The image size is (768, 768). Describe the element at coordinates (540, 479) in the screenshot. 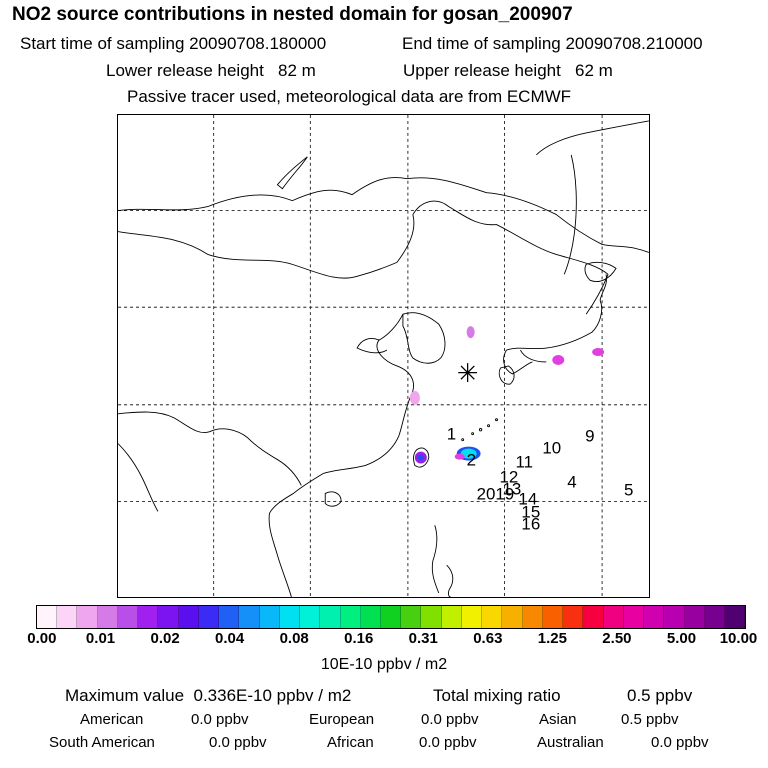

I see `trajectory-labels: 1 2 4 5 9 10 11 12 13 2019 14 15 16` at that location.